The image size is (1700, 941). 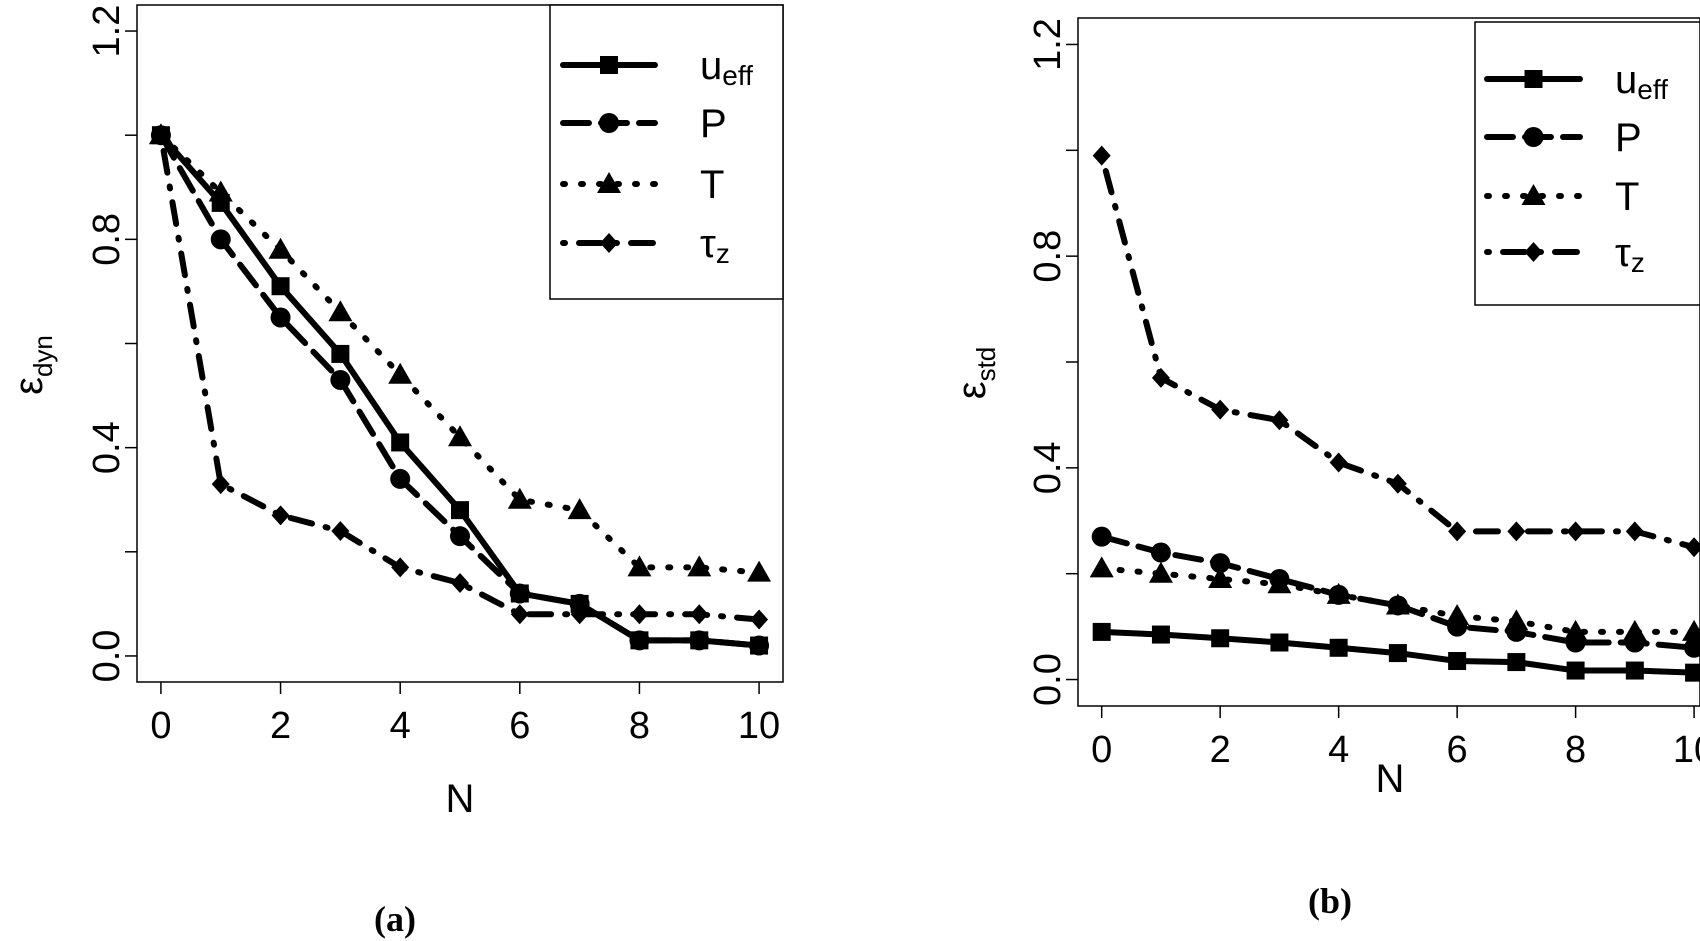 I want to click on x-tick-label: 2, so click(x=280, y=726).